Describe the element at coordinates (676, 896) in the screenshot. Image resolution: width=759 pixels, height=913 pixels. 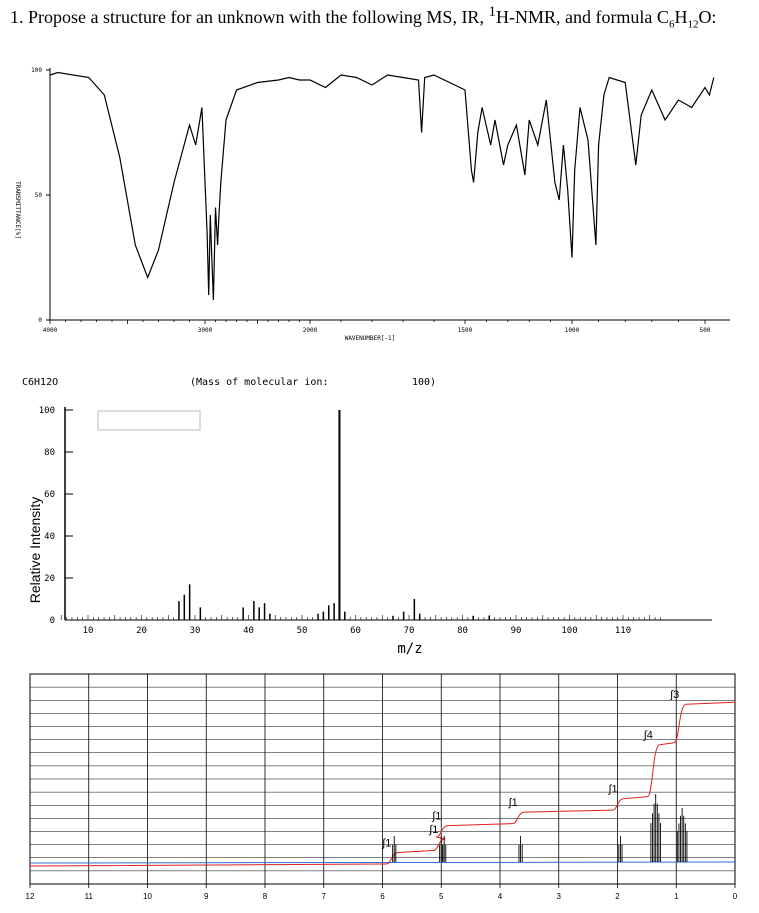
I see `nmr-x-tick-label: 1` at that location.